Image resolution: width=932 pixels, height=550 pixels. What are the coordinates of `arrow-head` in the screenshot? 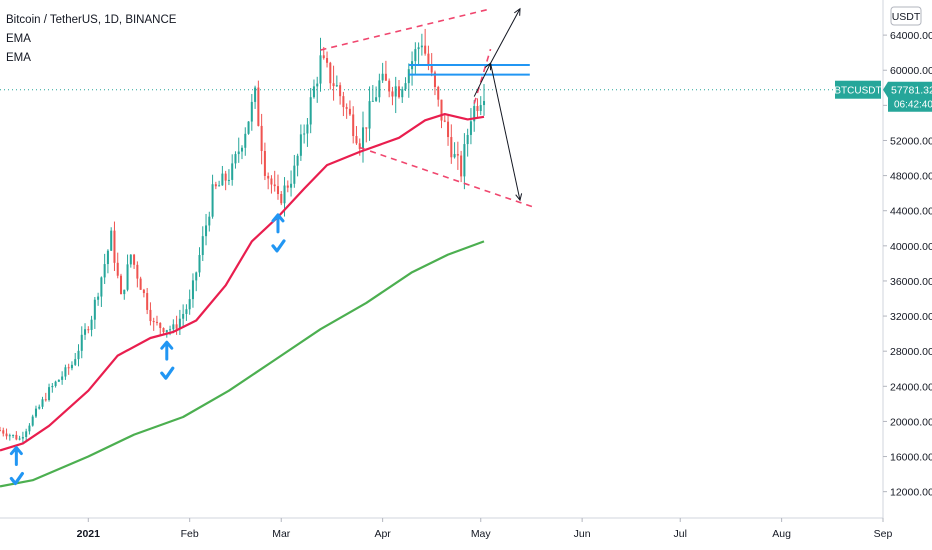 It's located at (519, 197).